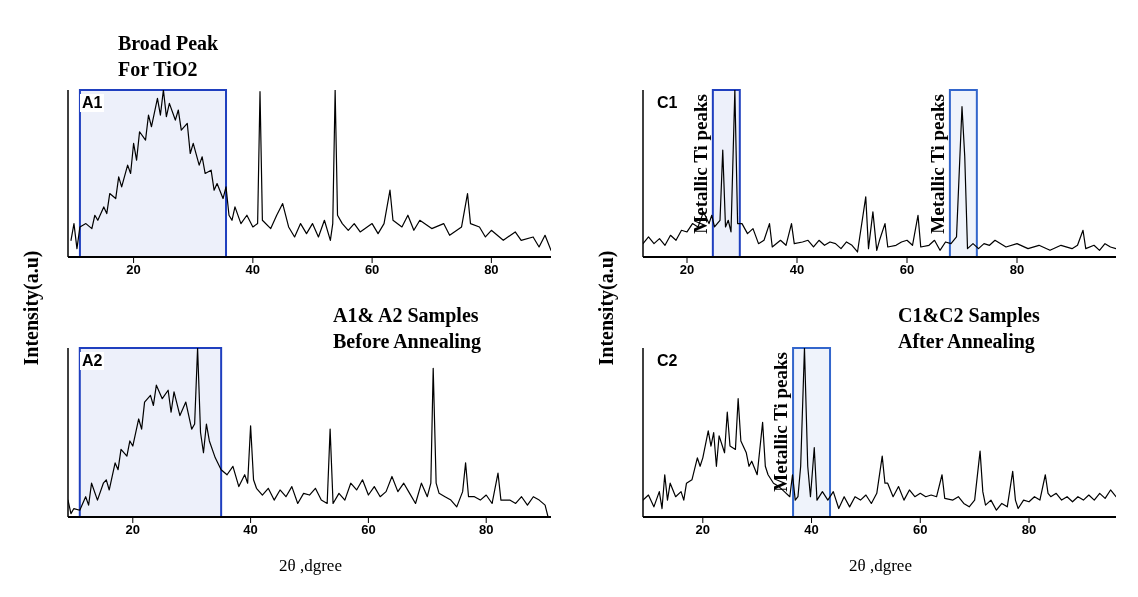  Describe the element at coordinates (667, 103) in the screenshot. I see `chart-title: C1` at that location.